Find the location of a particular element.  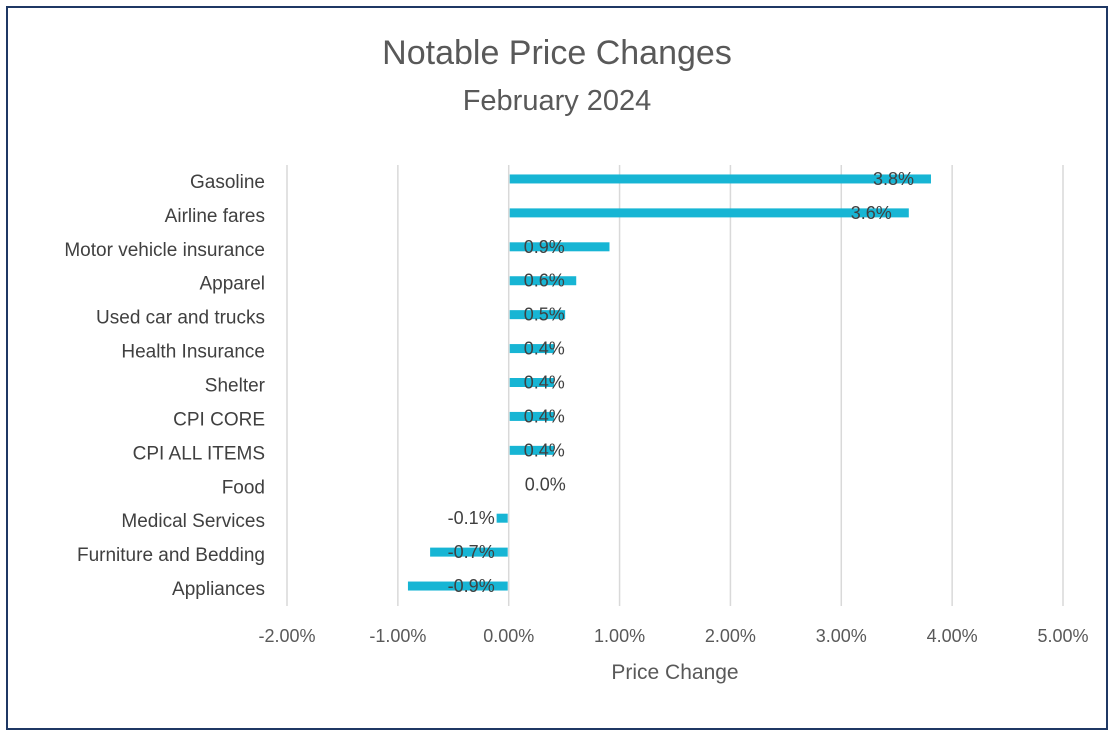

data-label: -0.1% is located at coordinates (471, 518).